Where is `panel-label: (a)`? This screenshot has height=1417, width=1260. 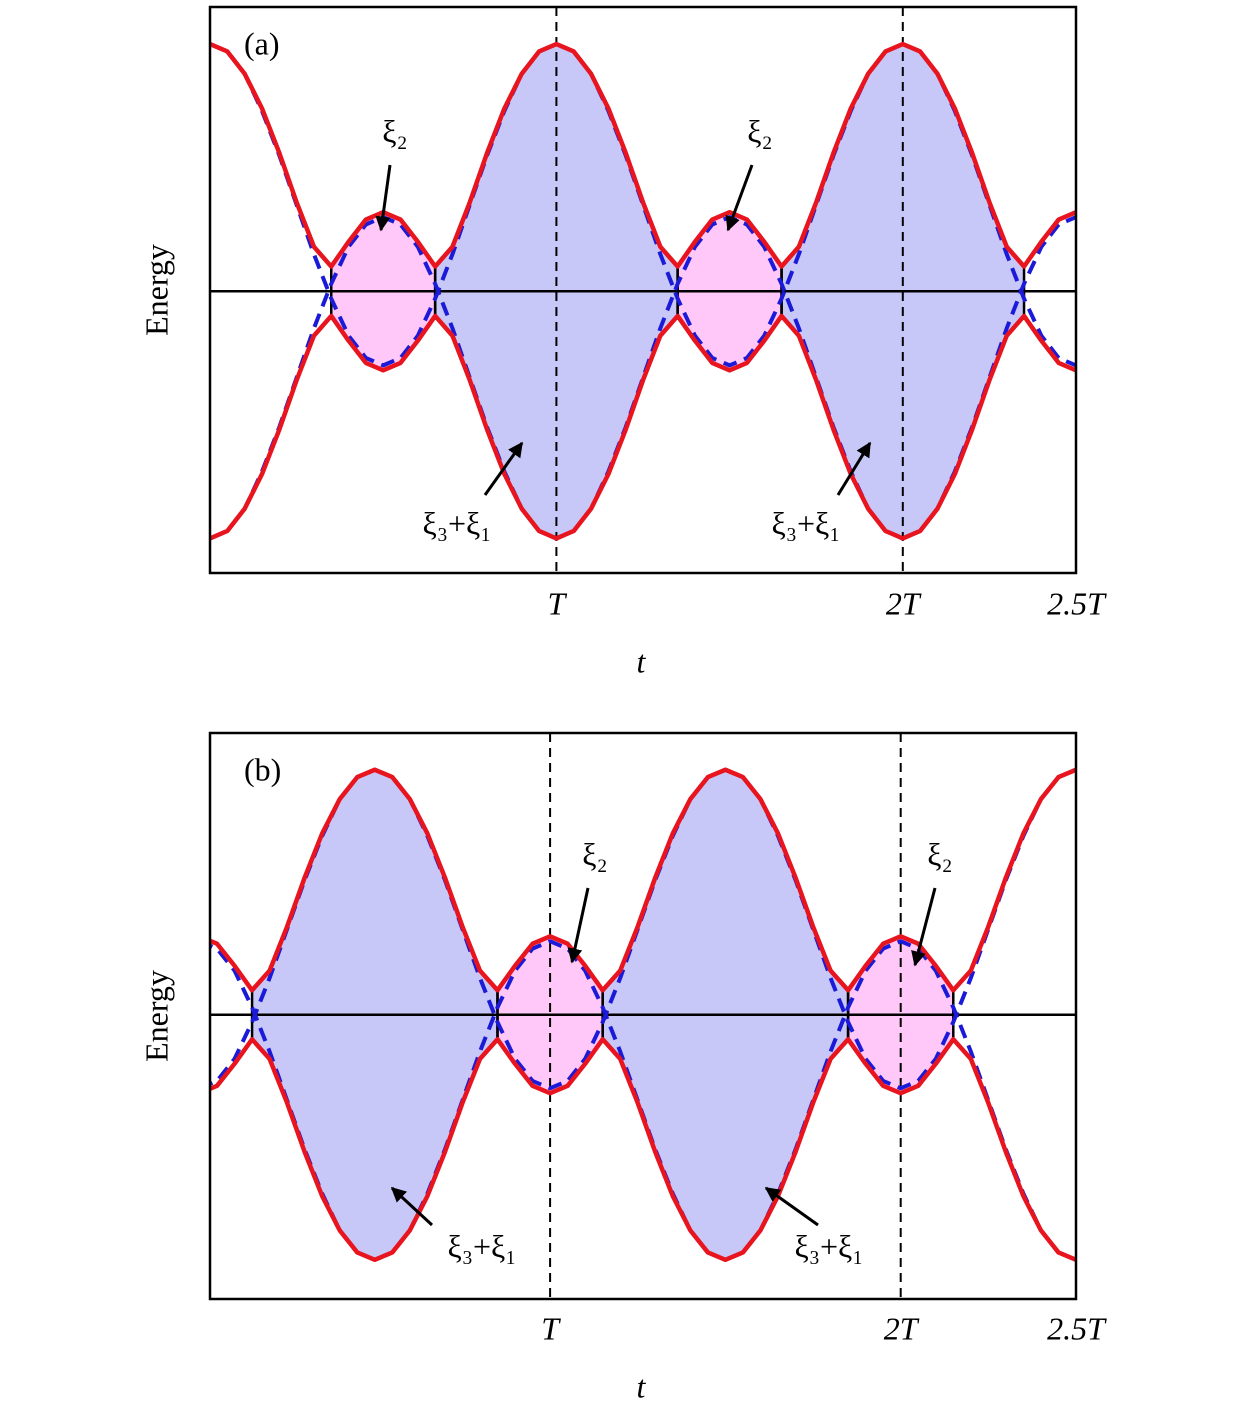 panel-label: (a) is located at coordinates (262, 43).